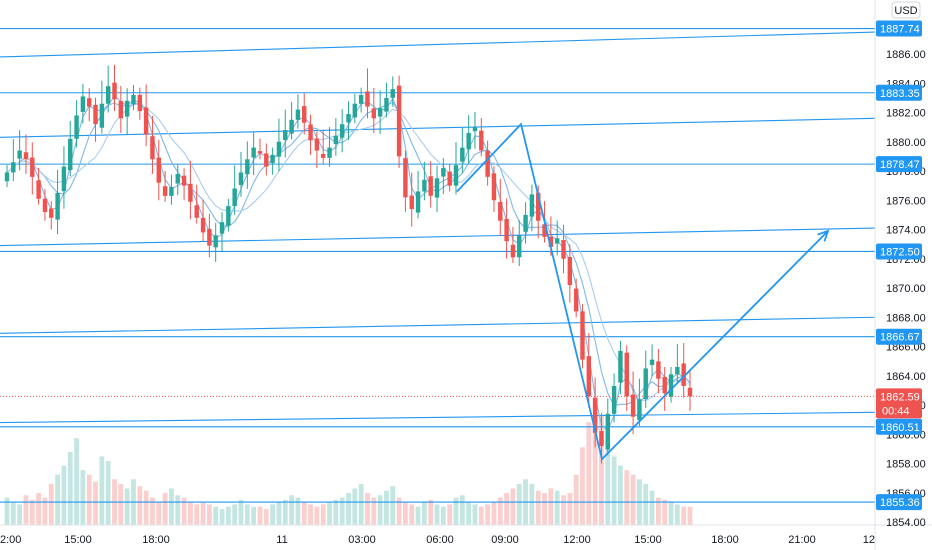 This screenshot has height=550, width=932. What do you see at coordinates (281, 540) in the screenshot?
I see `x-tick-label: 11` at bounding box center [281, 540].